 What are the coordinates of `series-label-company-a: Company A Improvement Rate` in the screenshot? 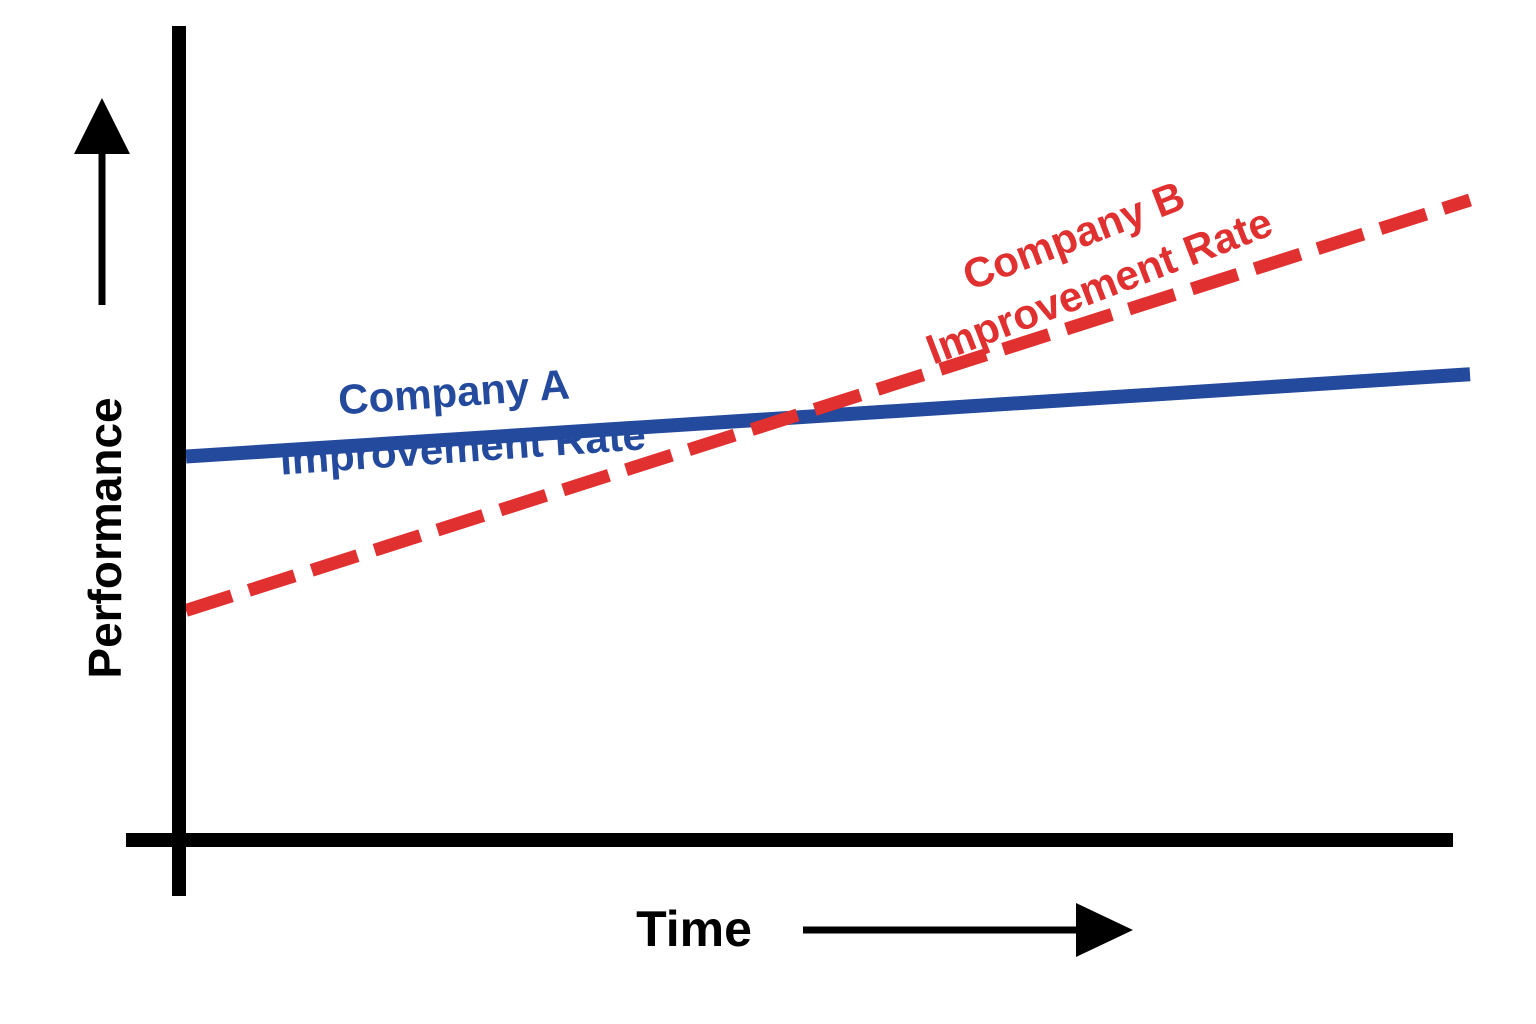 It's located at (460, 419).